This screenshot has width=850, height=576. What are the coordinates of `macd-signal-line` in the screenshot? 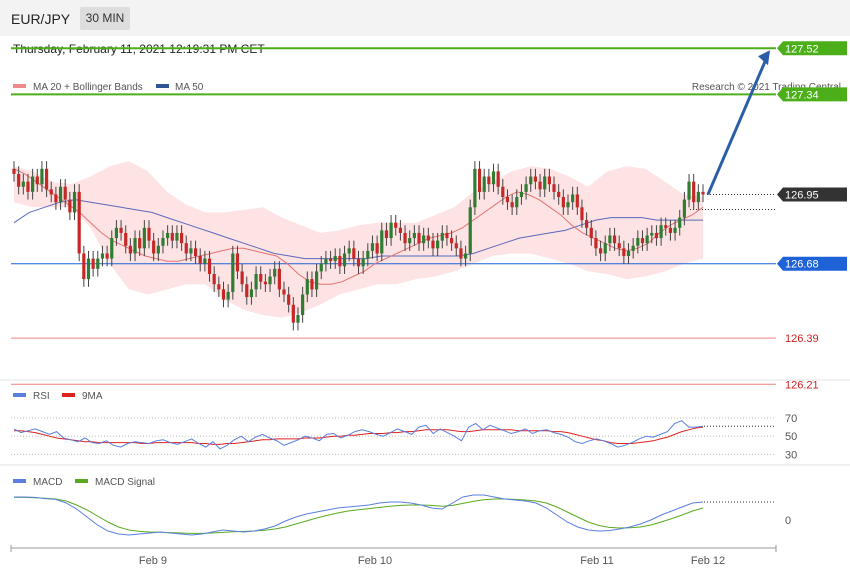 It's located at (359, 515).